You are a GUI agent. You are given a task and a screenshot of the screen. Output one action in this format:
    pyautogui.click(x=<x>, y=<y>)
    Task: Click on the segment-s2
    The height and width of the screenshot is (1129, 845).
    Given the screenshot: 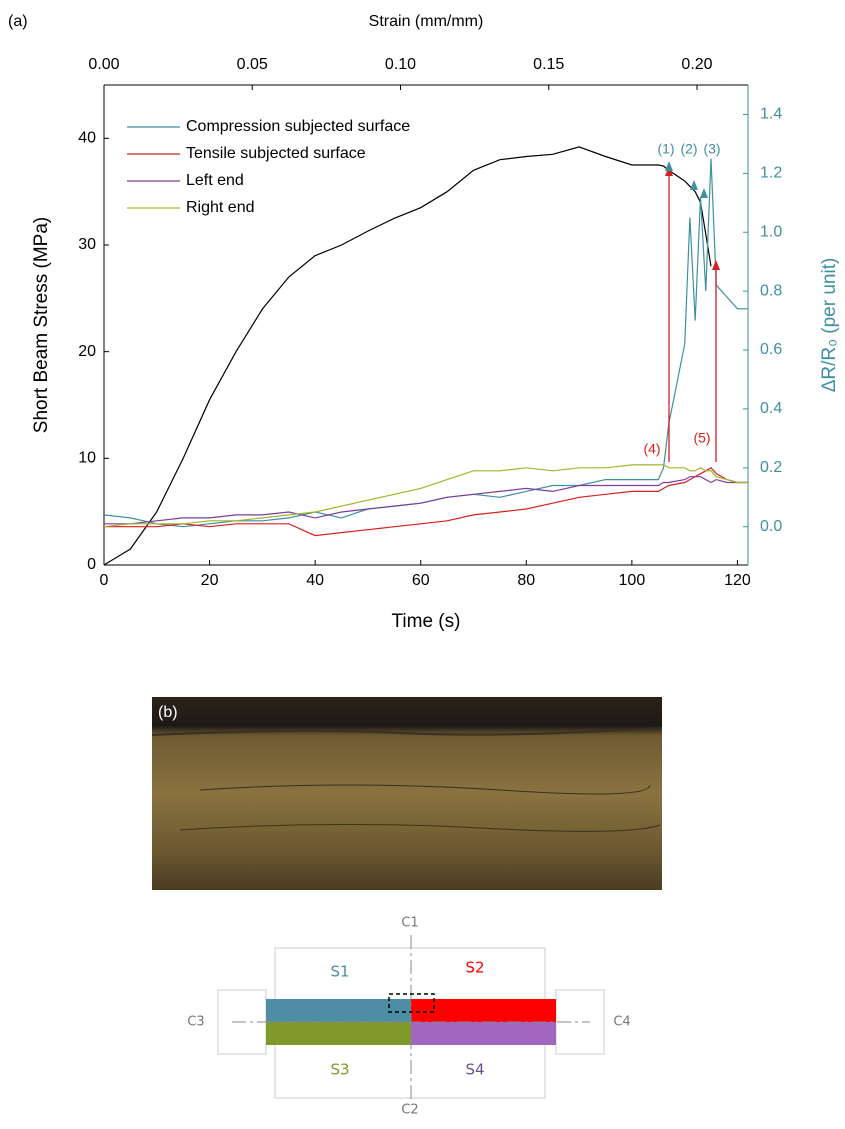 What is the action you would take?
    pyautogui.click(x=483, y=1010)
    